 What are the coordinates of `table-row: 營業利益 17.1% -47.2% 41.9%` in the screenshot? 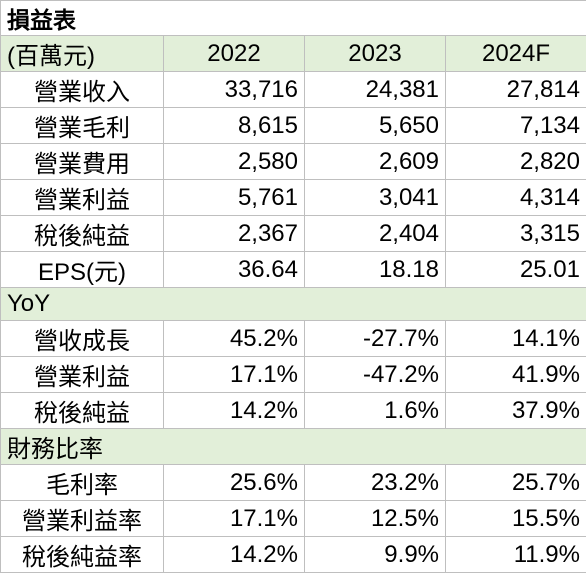 It's located at (293, 375).